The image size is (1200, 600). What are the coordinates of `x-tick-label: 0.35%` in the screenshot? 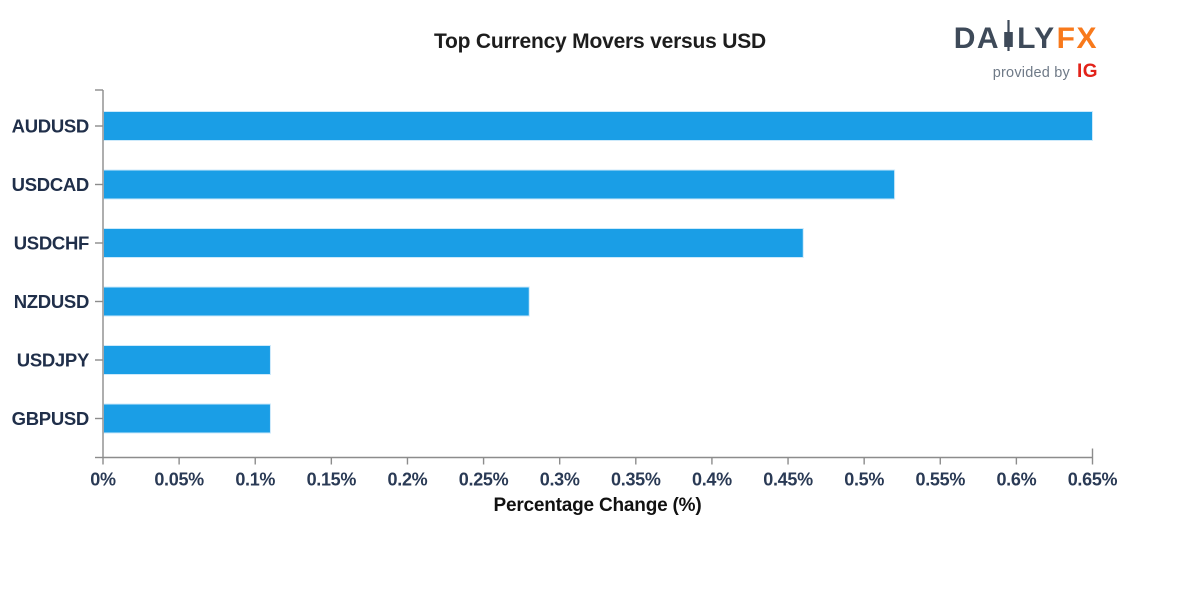 It's located at (636, 480).